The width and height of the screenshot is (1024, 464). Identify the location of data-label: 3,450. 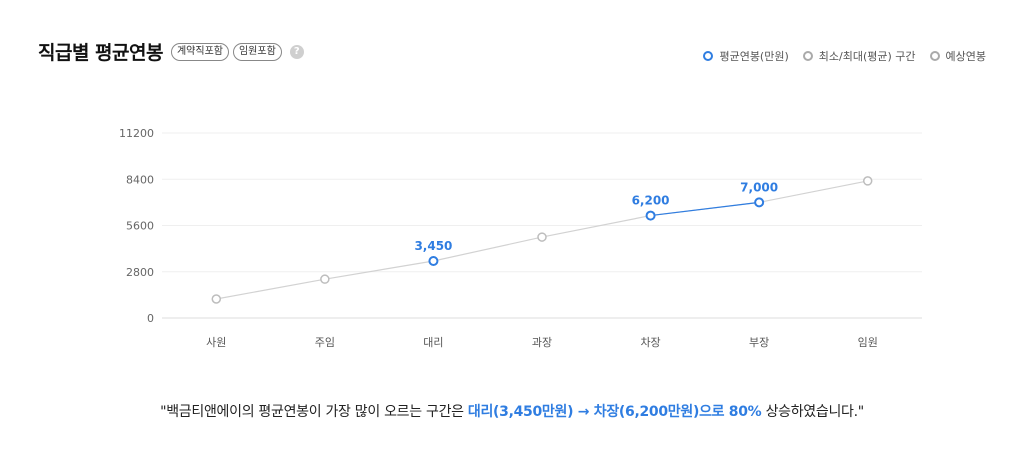
(433, 246).